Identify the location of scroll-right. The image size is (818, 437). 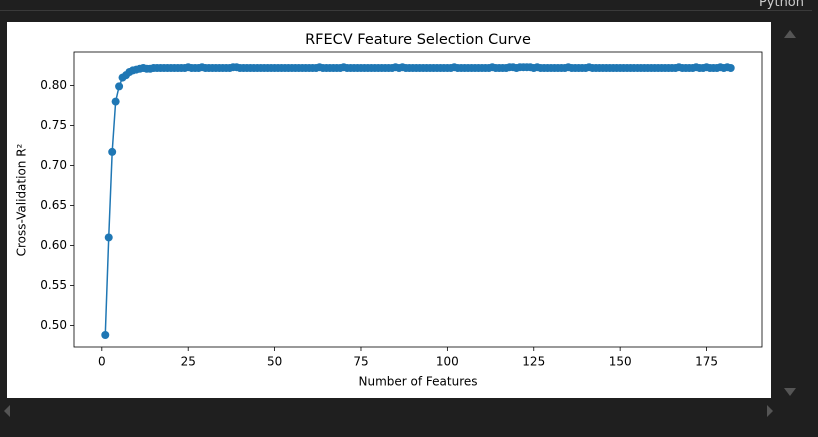
(770, 411).